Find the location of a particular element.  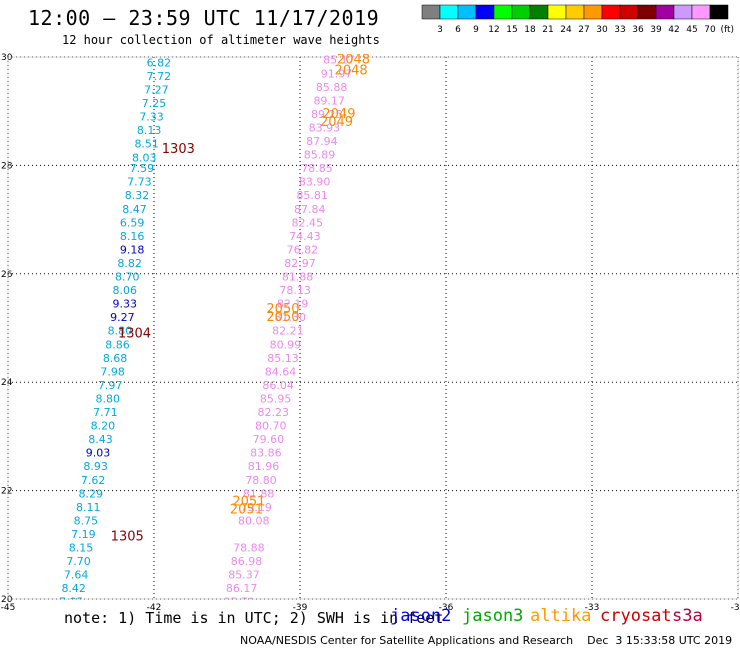

swh-label-s3a: 79.19 is located at coordinates (256, 507).